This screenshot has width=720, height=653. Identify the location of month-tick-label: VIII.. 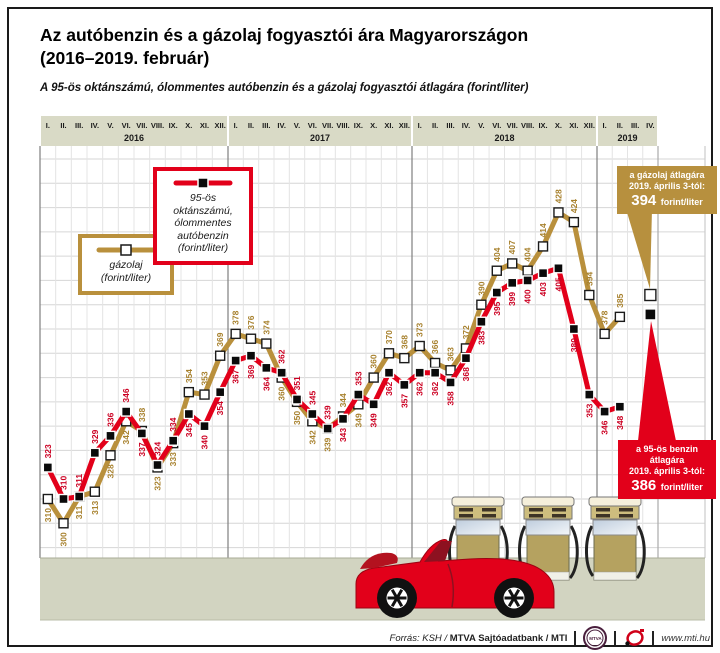
(157, 125).